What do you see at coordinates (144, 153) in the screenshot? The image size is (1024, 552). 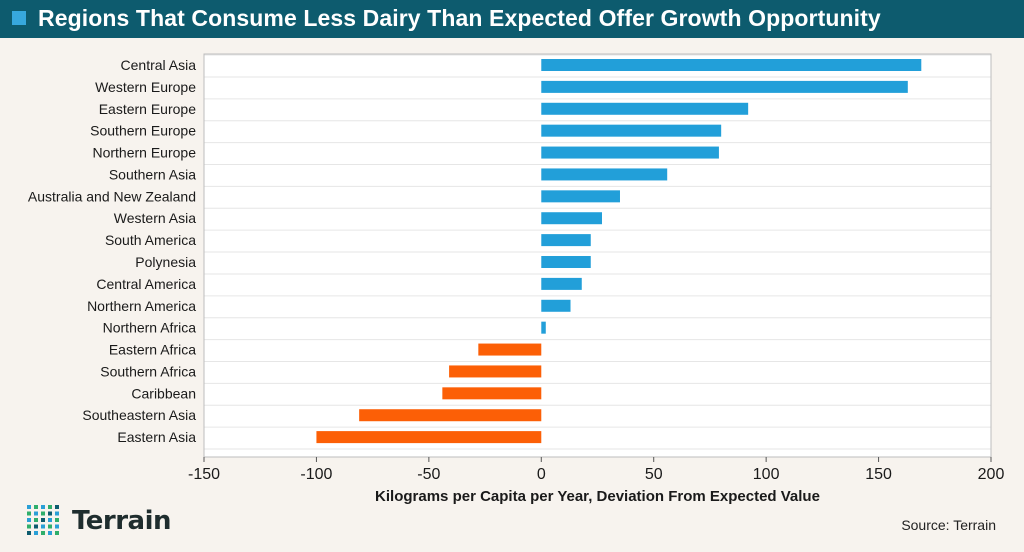 I see `category-label: Northern Europe` at bounding box center [144, 153].